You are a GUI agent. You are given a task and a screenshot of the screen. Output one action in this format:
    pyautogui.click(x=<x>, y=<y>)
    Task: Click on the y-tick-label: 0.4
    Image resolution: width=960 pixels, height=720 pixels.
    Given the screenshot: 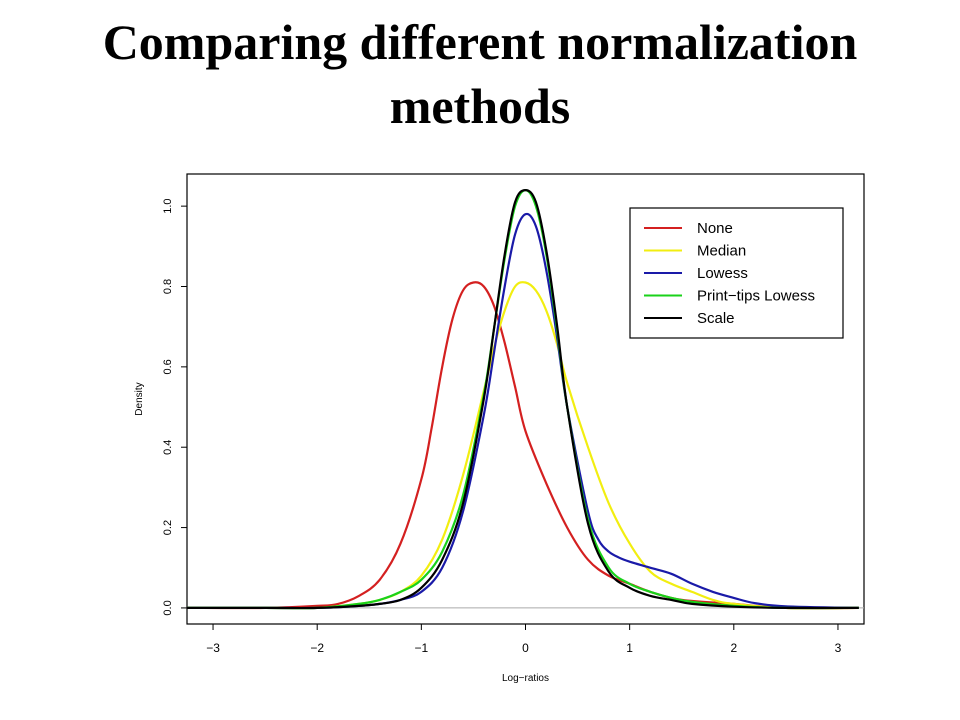 What is the action you would take?
    pyautogui.click(x=168, y=447)
    